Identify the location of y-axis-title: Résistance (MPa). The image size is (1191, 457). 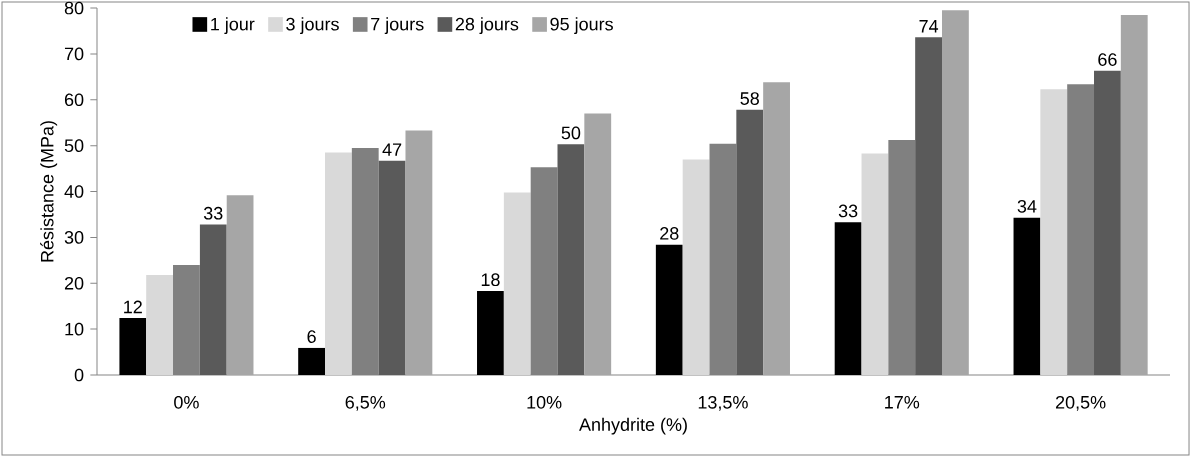
(49, 191).